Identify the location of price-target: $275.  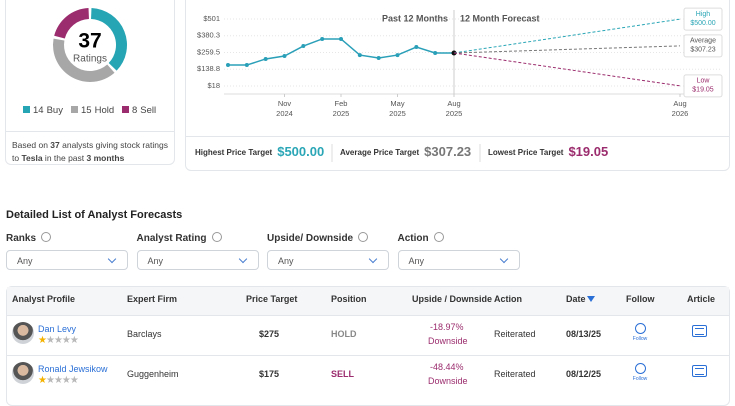
(269, 334).